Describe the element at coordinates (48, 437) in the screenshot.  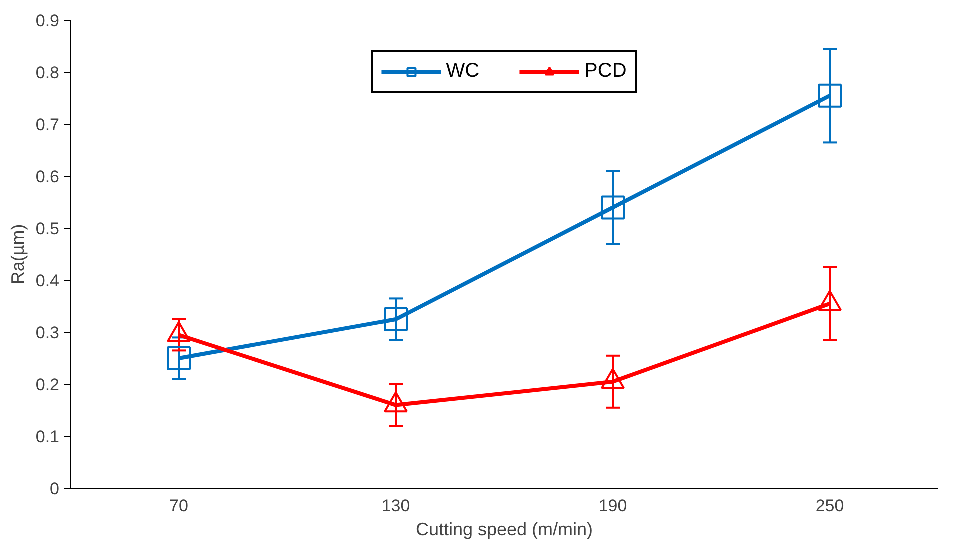
I see `y-tick-label: 0.1` at that location.